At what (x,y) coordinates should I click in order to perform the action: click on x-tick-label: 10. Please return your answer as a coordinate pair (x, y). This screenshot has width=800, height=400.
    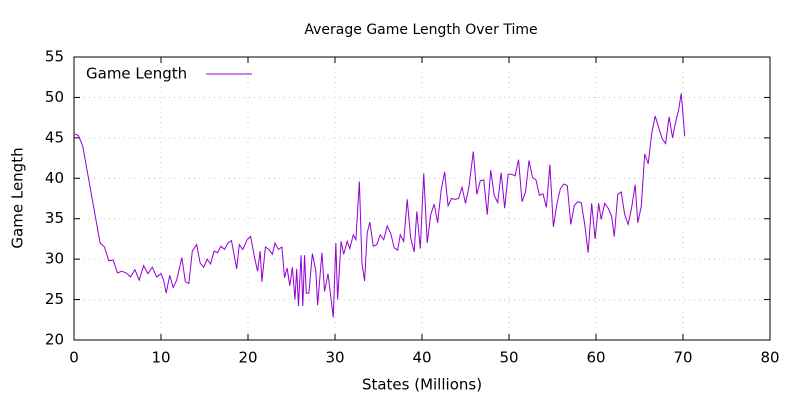
    Looking at the image, I should click on (160, 358).